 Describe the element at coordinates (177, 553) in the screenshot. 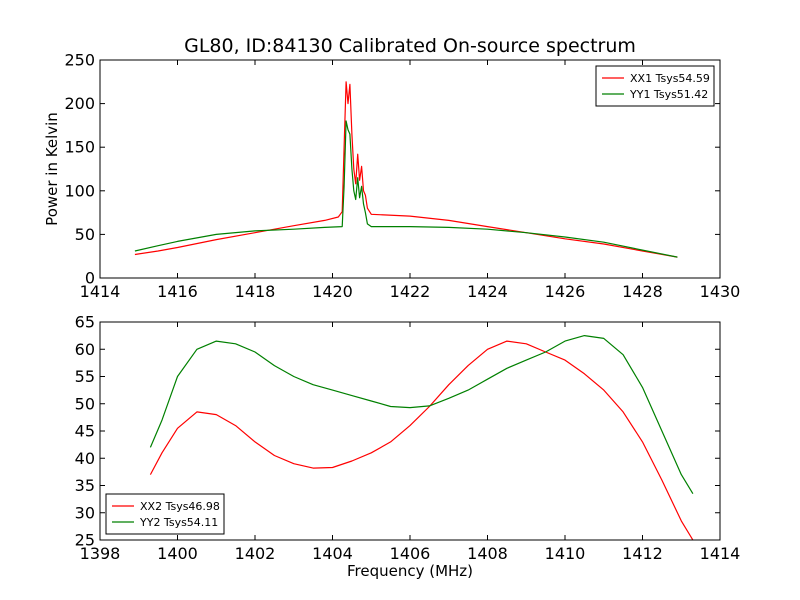

I see `x-tick-label: 1400` at that location.